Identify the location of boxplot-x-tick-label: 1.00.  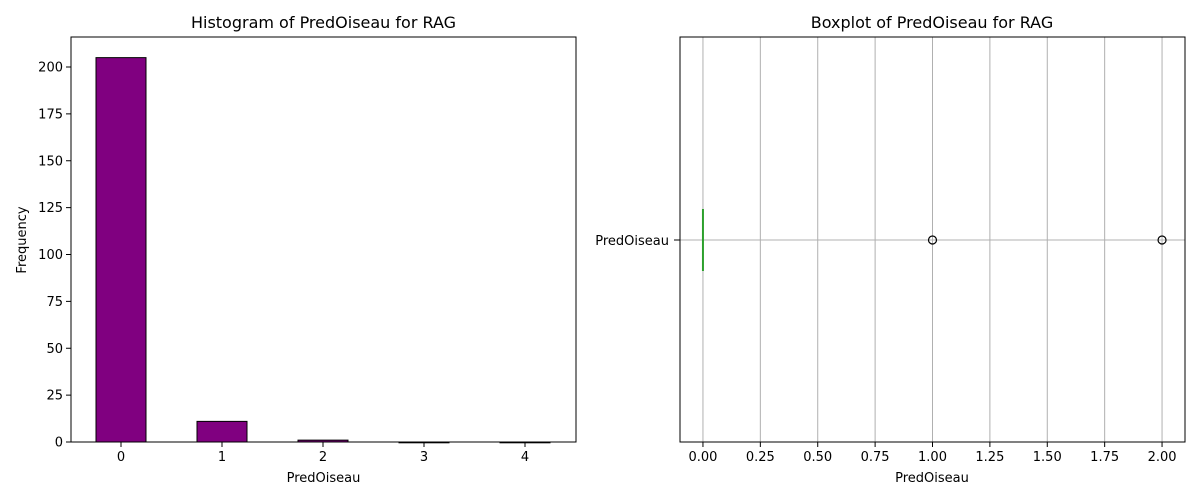
(932, 457).